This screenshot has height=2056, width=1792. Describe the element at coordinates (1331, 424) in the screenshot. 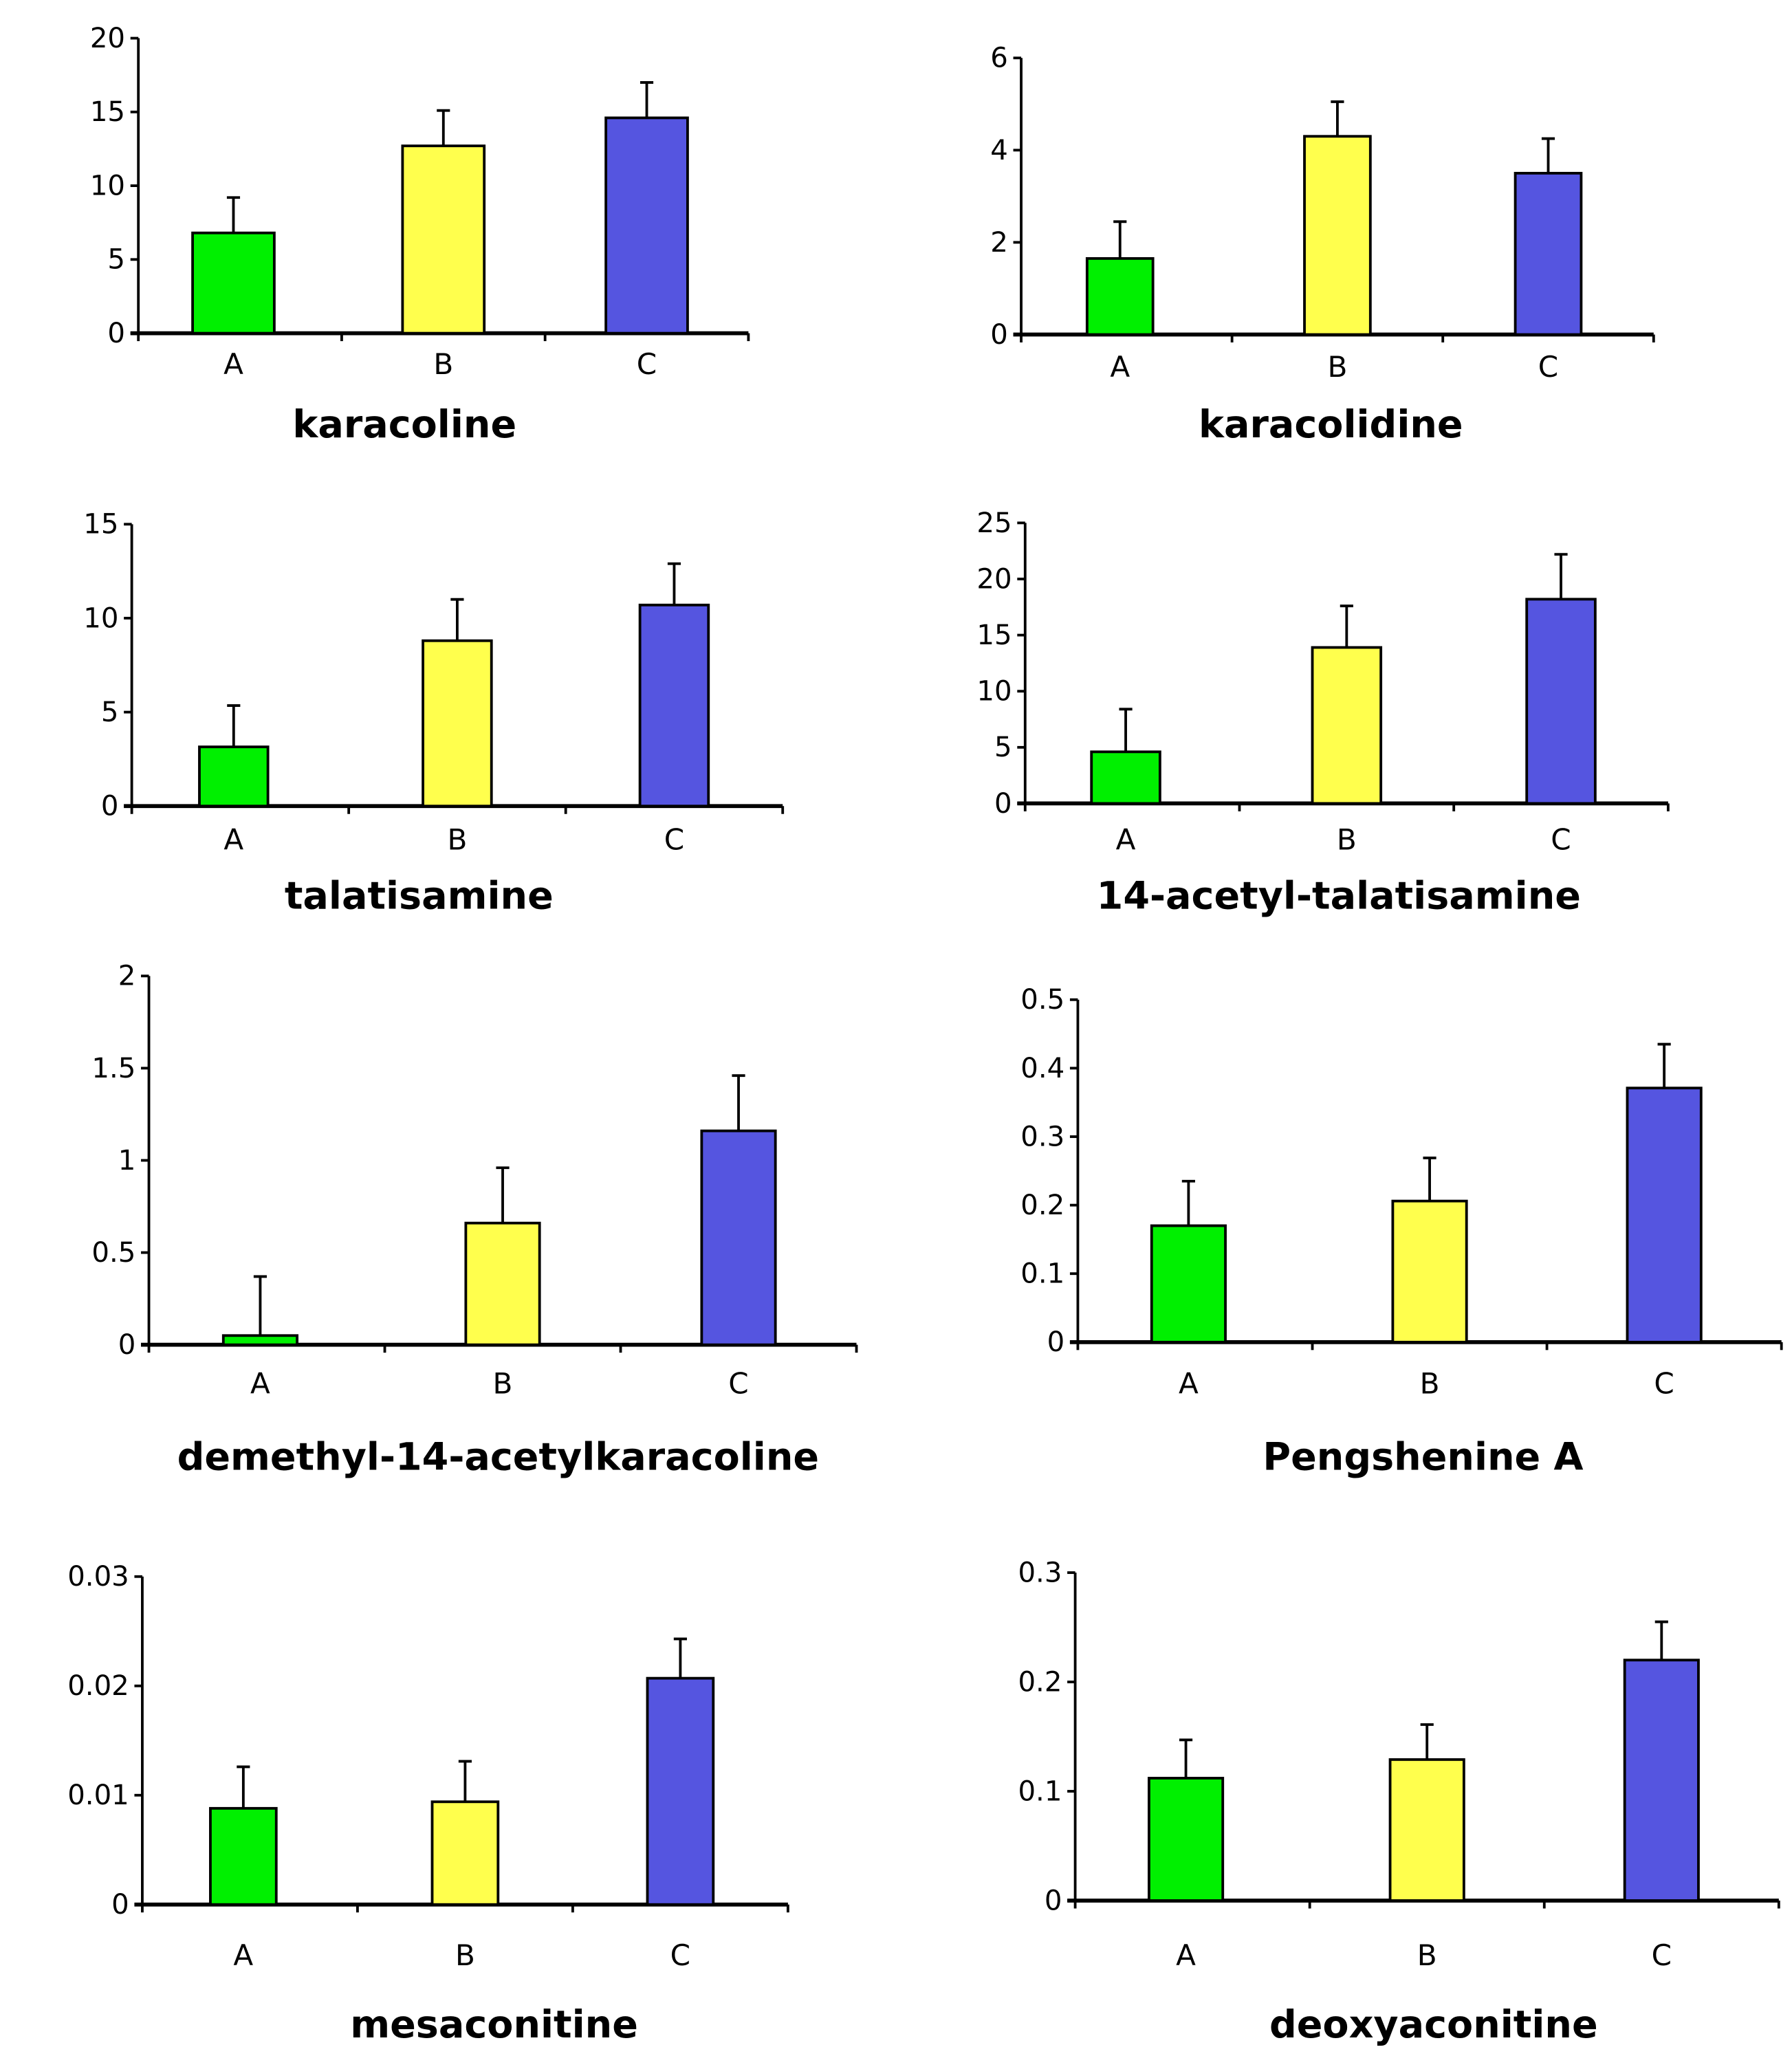

I see `chart-title: karacolidine` at that location.